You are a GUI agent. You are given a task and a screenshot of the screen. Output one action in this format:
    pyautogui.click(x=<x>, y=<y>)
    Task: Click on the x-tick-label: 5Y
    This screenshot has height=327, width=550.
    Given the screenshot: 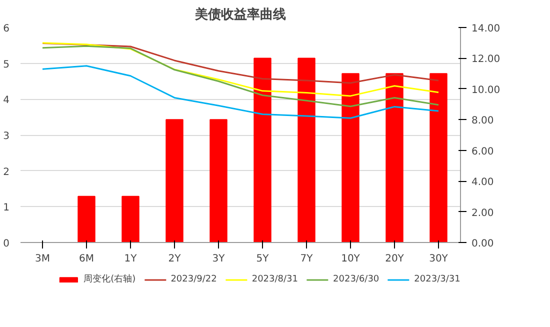 What is the action you would take?
    pyautogui.click(x=263, y=259)
    